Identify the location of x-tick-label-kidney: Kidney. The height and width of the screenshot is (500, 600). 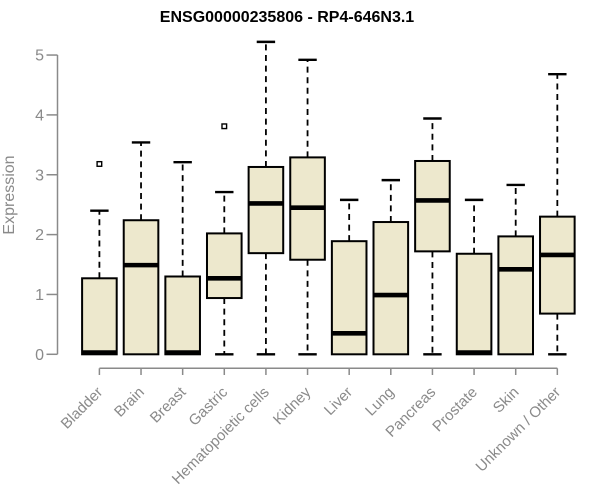
(292, 405).